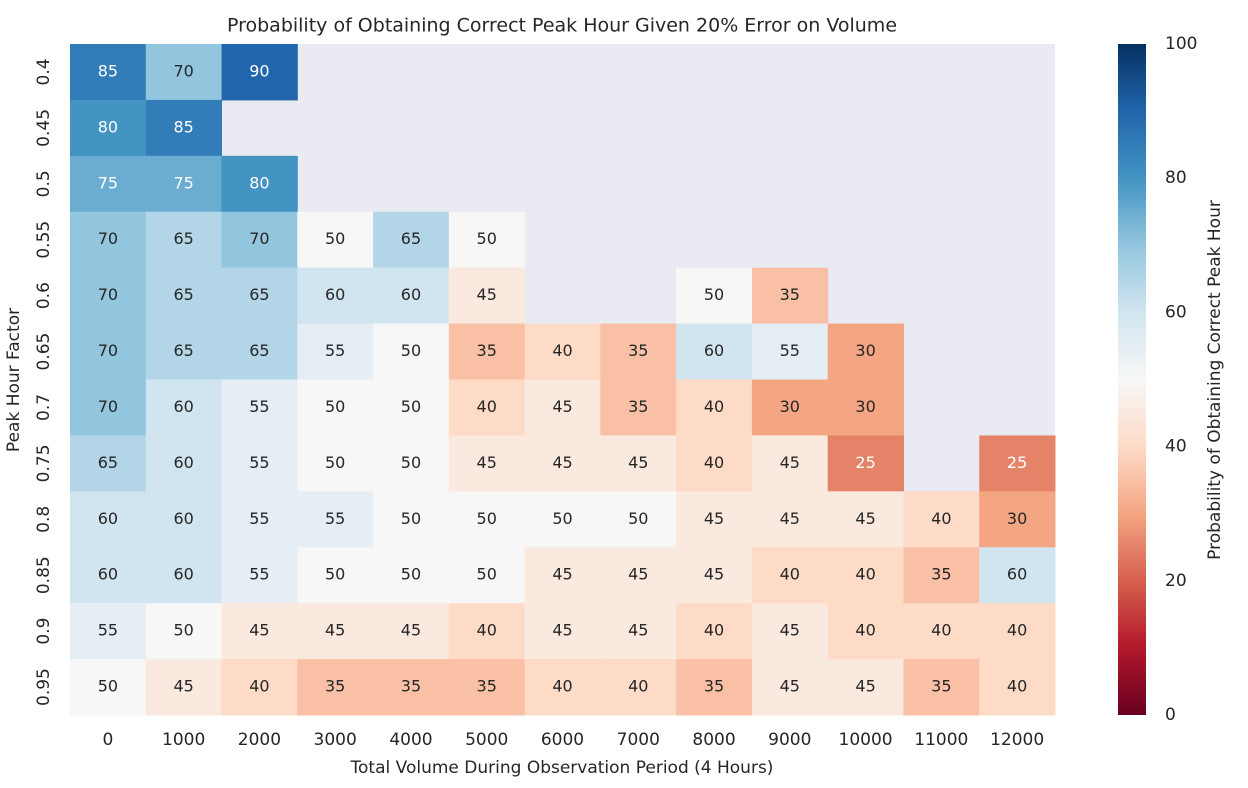  Describe the element at coordinates (1176, 312) in the screenshot. I see `colorbar-tick-label: 60` at that location.